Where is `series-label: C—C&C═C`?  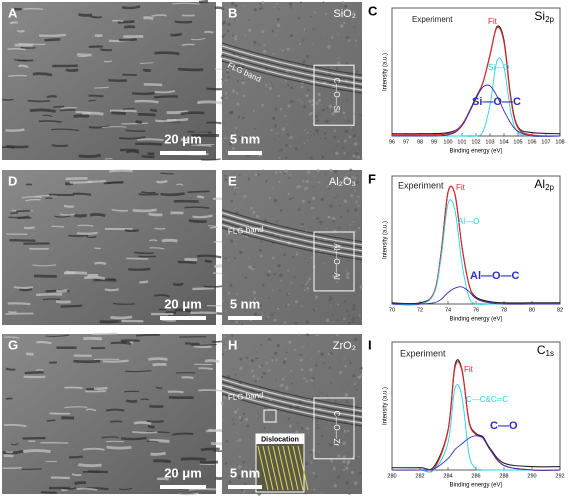 series-label: C—C&C═C is located at coordinates (487, 399).